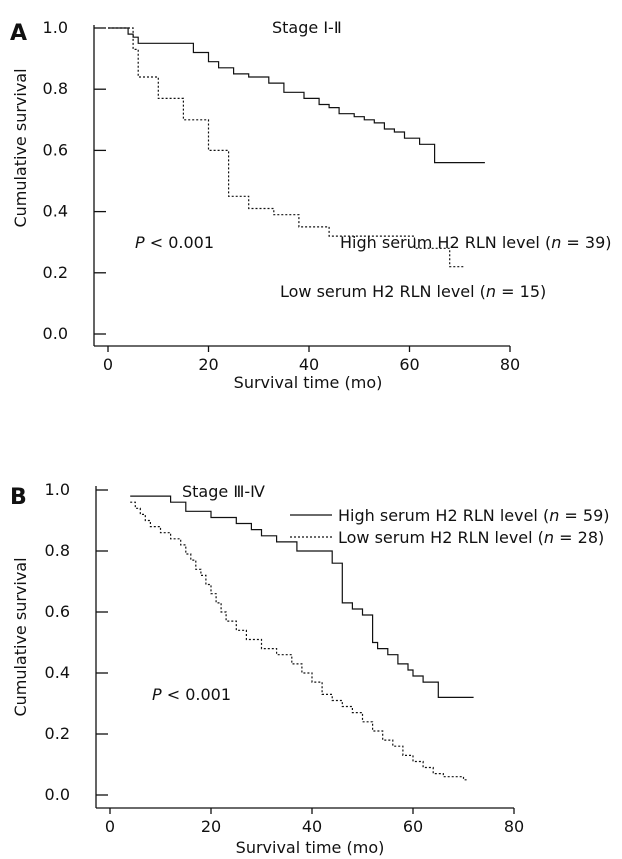 The image size is (622, 859). Describe the element at coordinates (20, 147) in the screenshot. I see `panel-a-y-axis-label: Cumulative survival` at that location.